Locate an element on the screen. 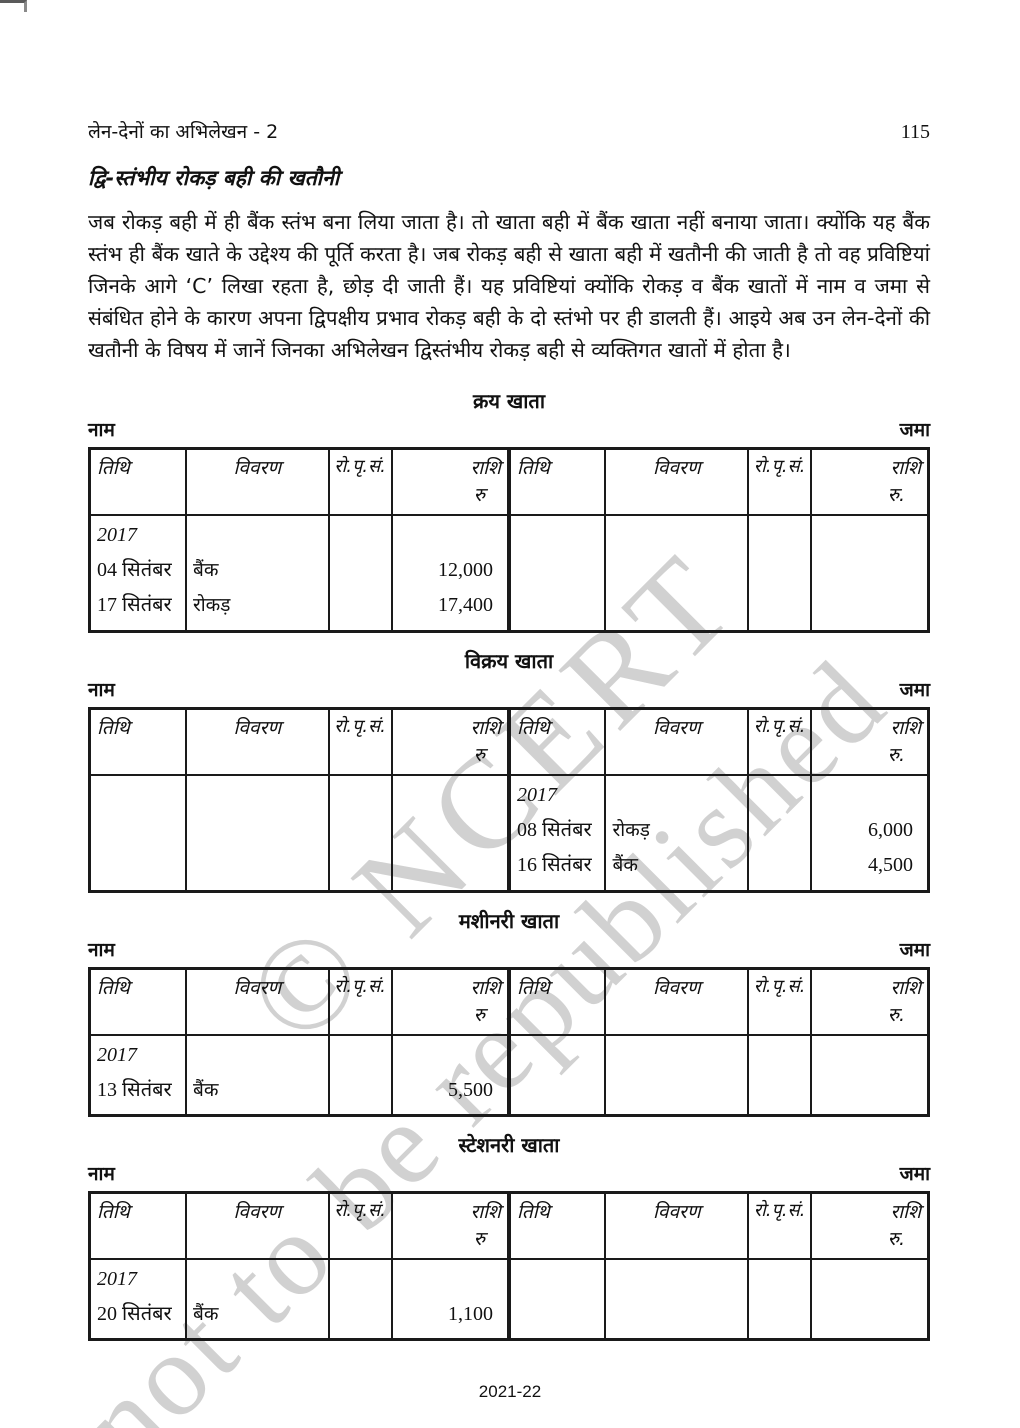 The width and height of the screenshot is (1020, 1428). amount-line: 17,400 is located at coordinates (465, 604).